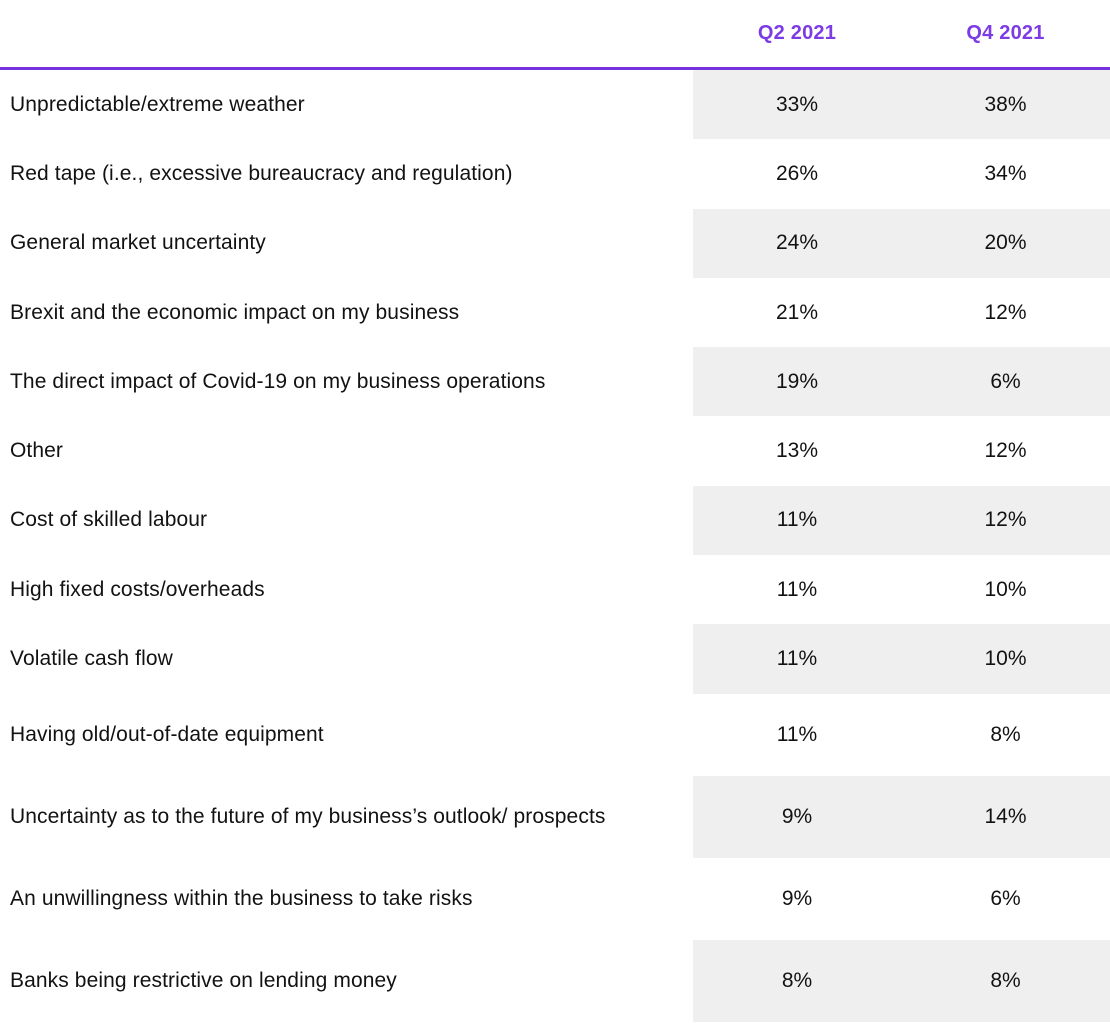  What do you see at coordinates (555, 520) in the screenshot?
I see `table-row: Cost of skilled labour 11% 12%` at bounding box center [555, 520].